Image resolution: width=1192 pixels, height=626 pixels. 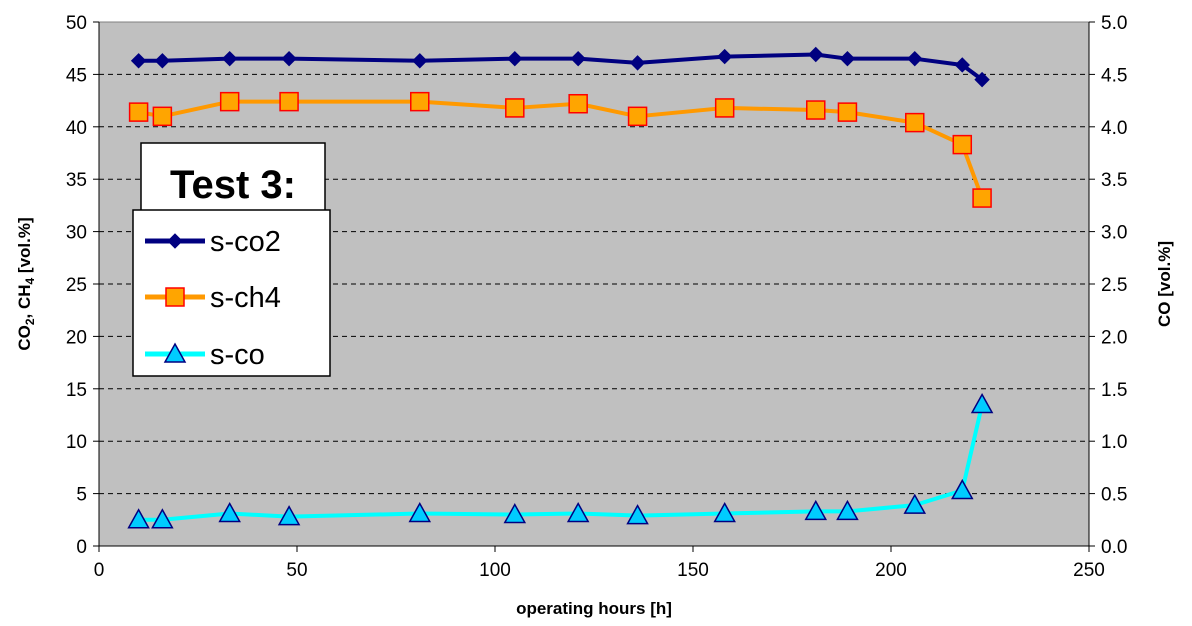 I want to click on y-right-tick-label: 4.5, so click(x=1114, y=75).